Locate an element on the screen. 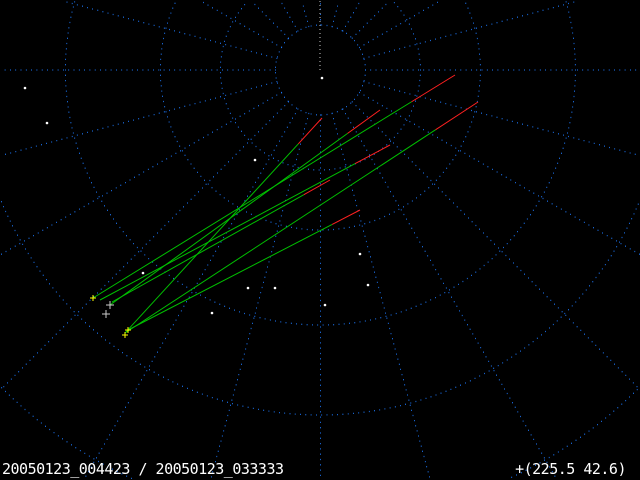 The height and width of the screenshot is (480, 640). file-range-label: 20050123_004423 / 20050123_033333 is located at coordinates (143, 469).